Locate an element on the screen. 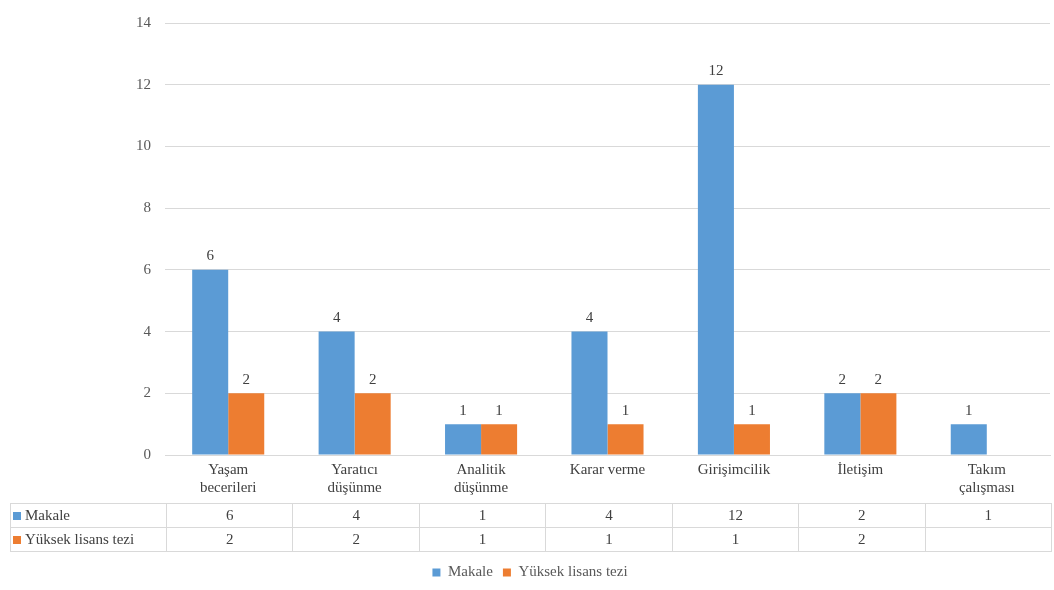  x-tick-label: Girişimcilik is located at coordinates (734, 468).